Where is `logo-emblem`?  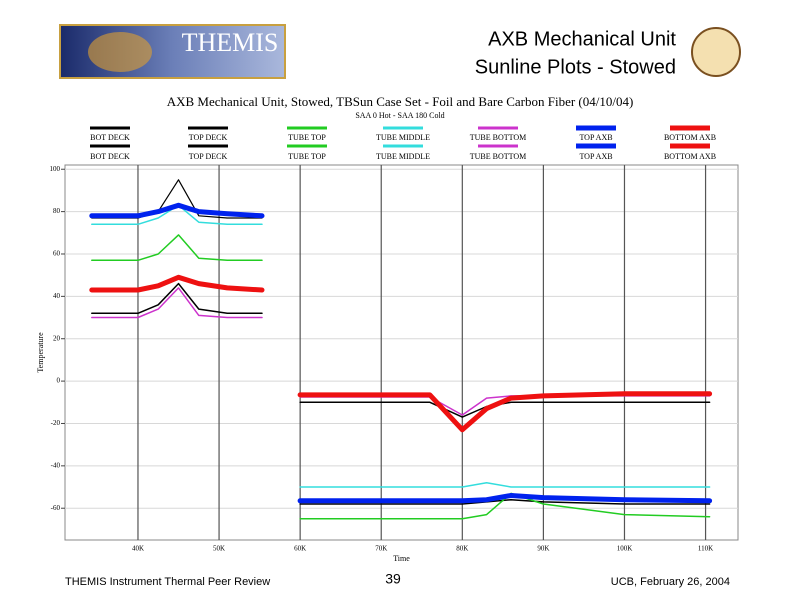
logo-emblem is located at coordinates (716, 52).